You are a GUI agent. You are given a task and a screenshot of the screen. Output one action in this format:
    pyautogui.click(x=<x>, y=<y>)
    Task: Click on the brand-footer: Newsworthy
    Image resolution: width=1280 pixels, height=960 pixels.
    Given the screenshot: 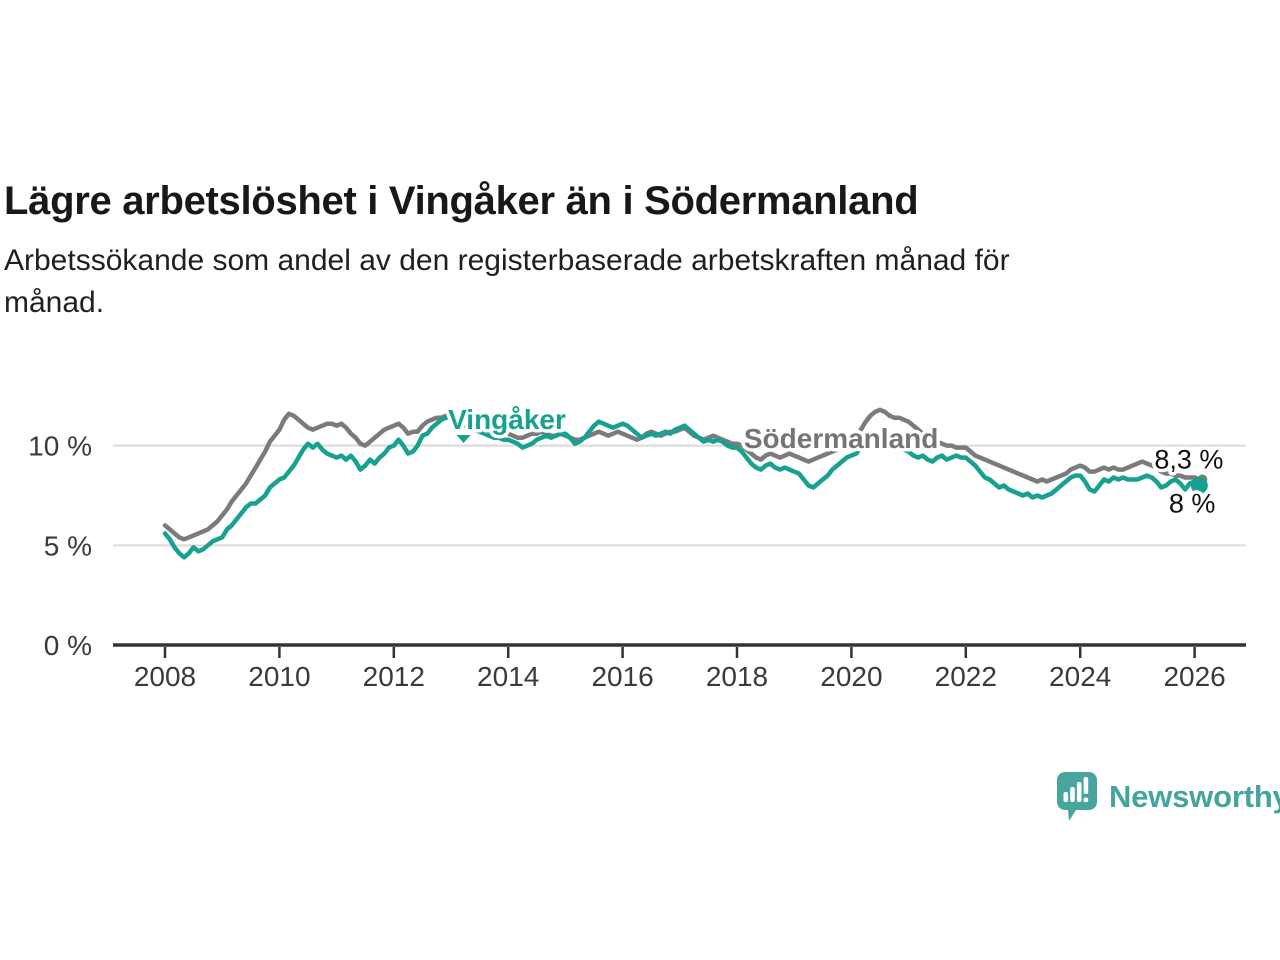 What is the action you would take?
    pyautogui.click(x=1167, y=797)
    